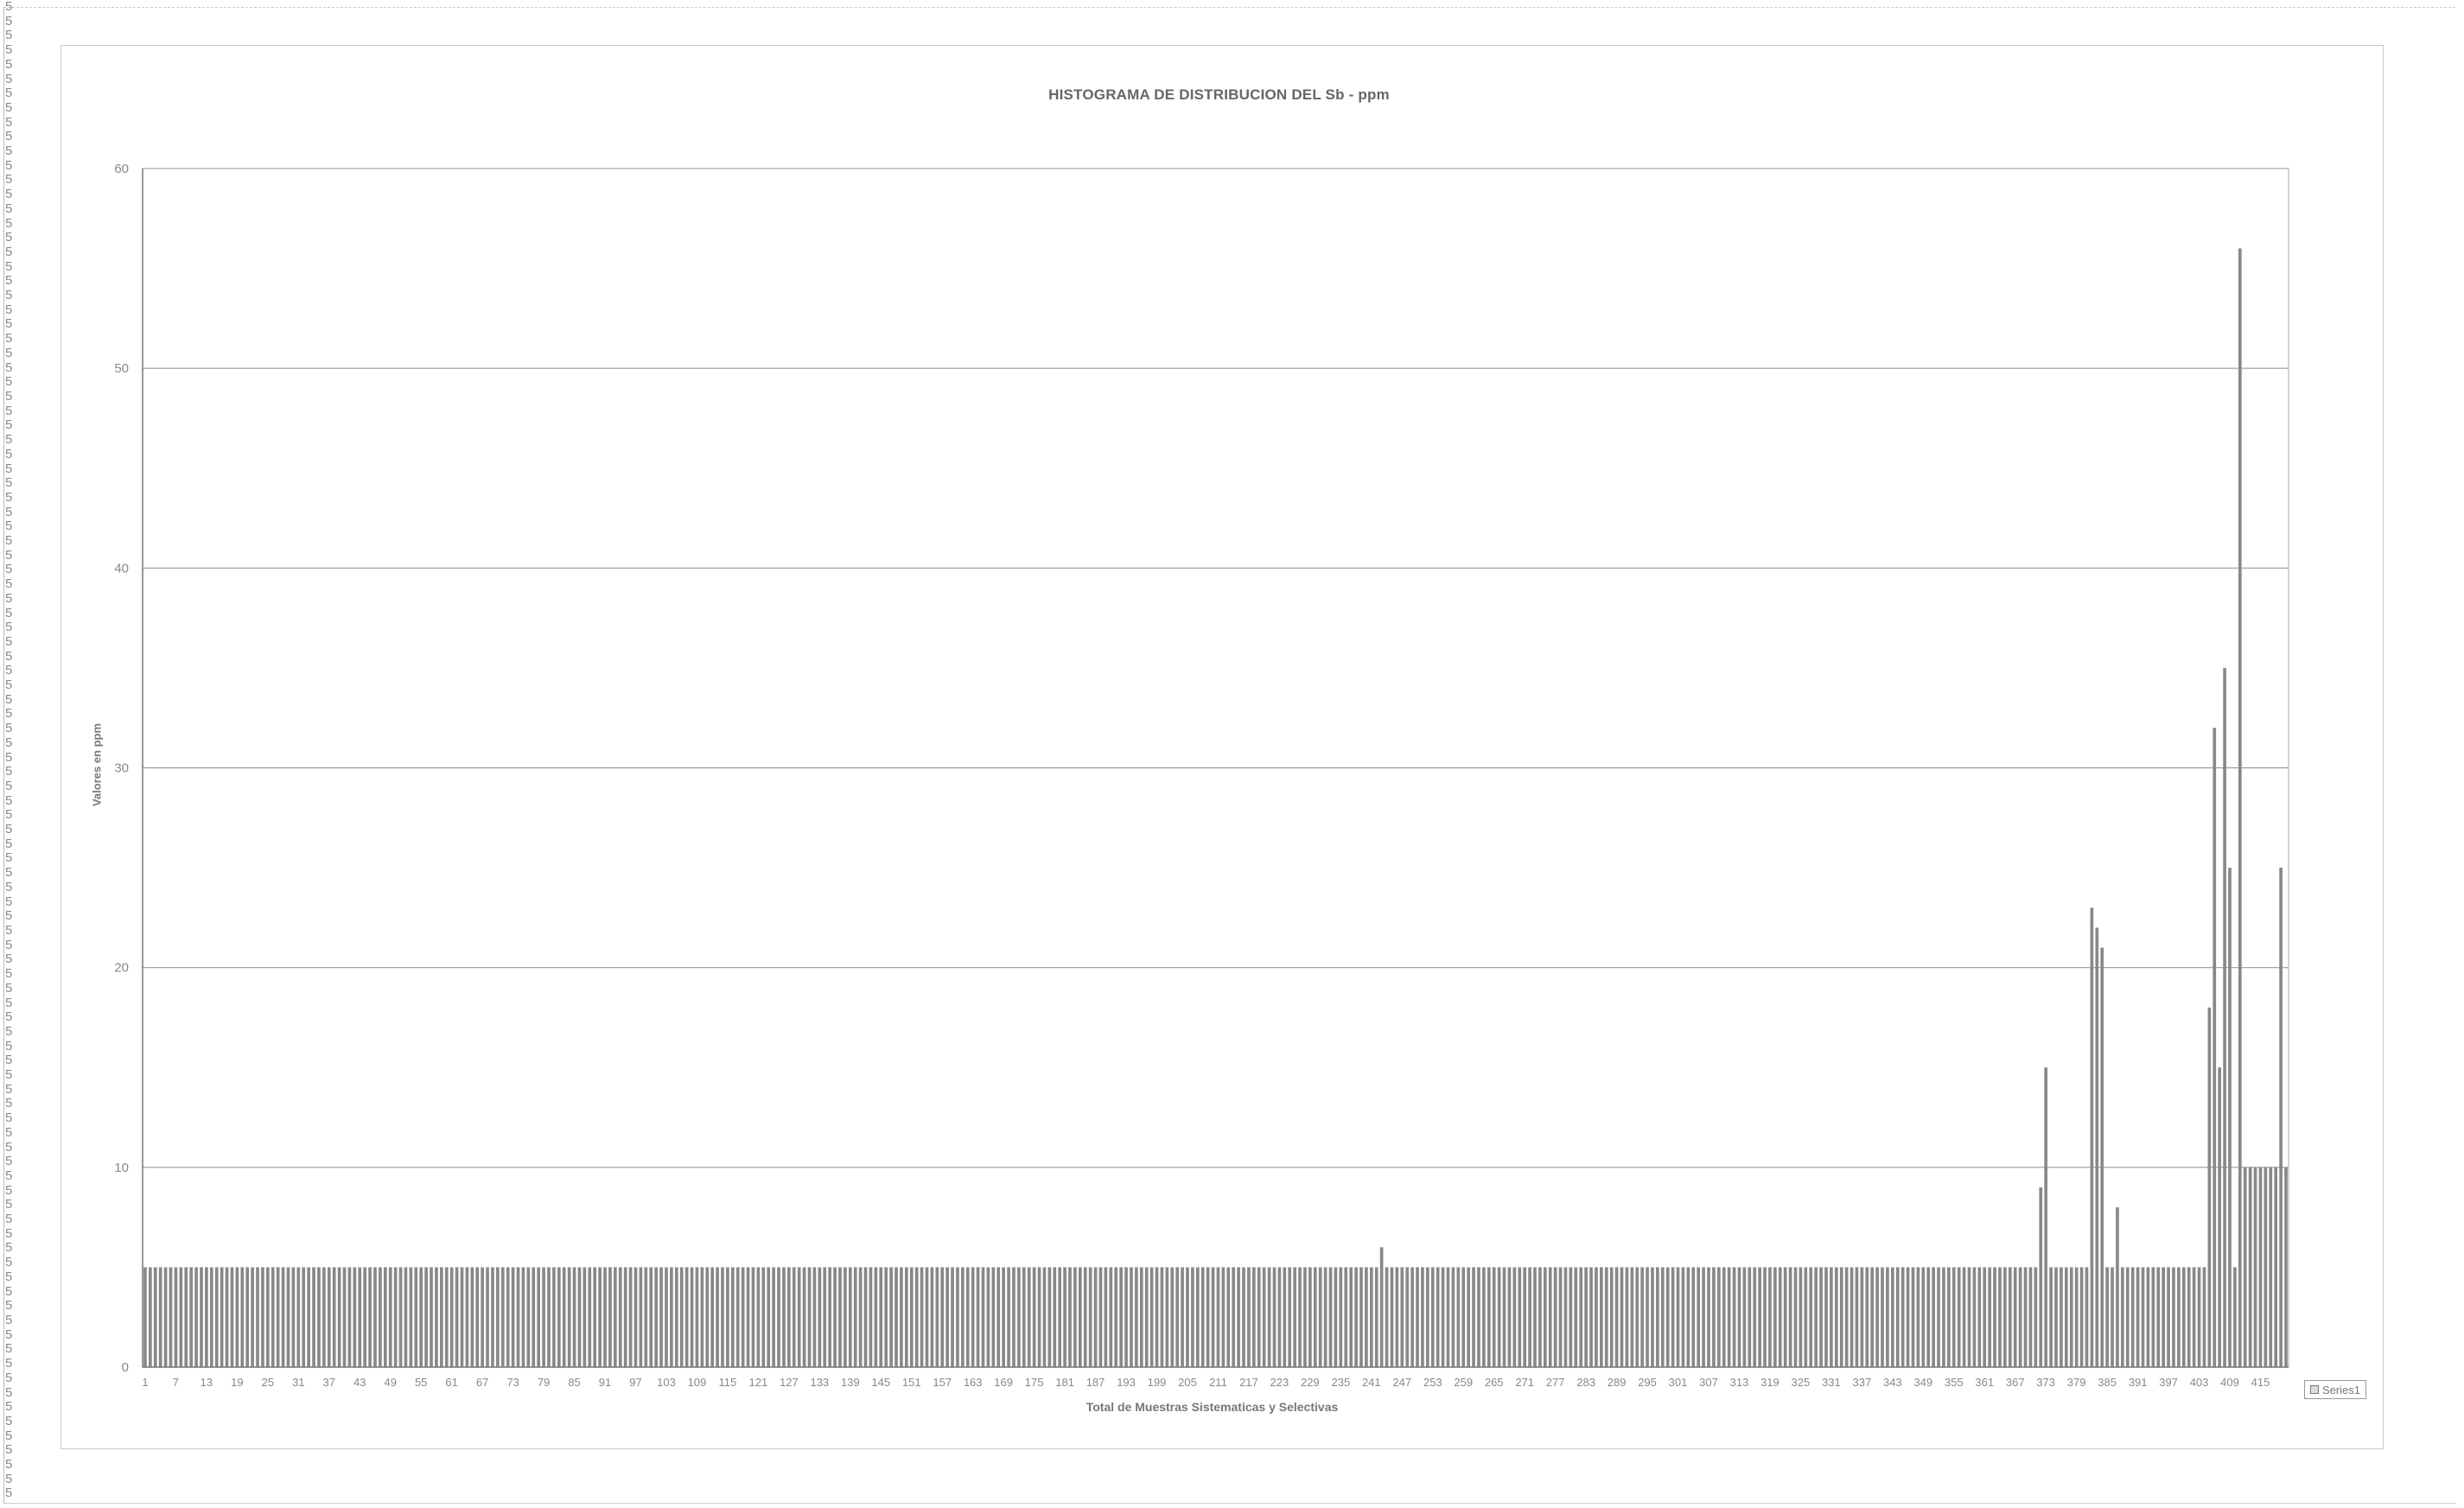 This screenshot has width=2464, height=1508. Describe the element at coordinates (482, 1382) in the screenshot. I see `x-tick-label: 67` at that location.